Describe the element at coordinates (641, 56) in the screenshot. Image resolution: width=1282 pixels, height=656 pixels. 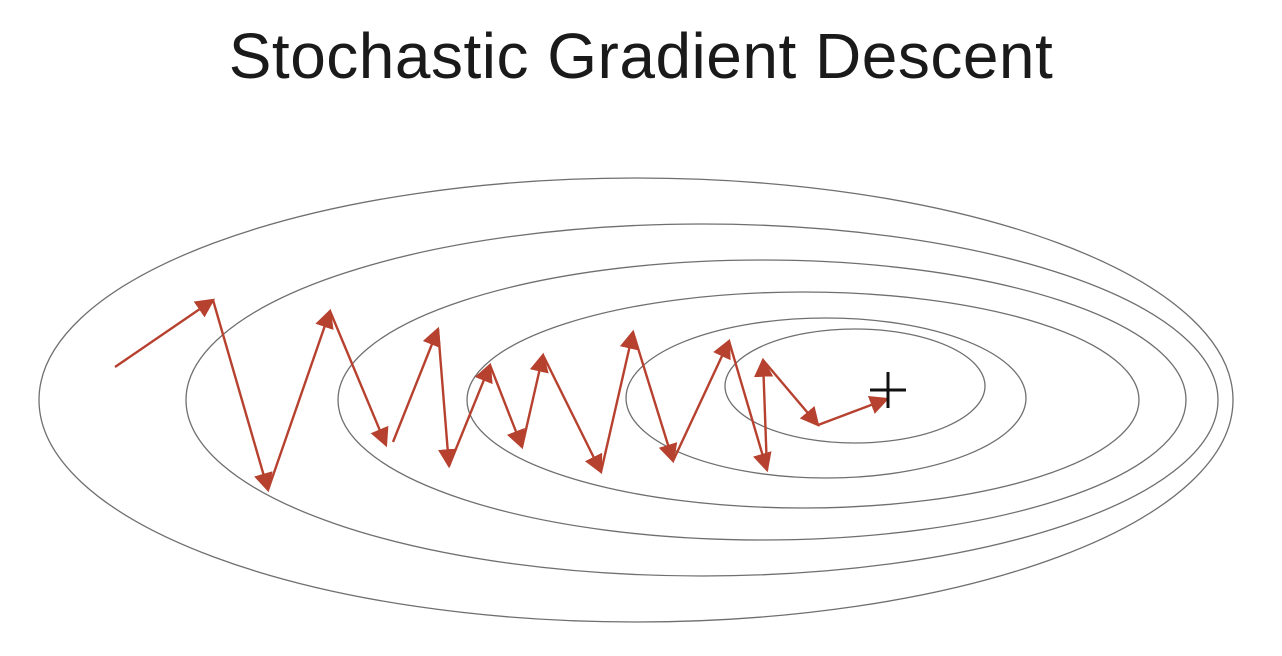
I see `page-title: Stochastic Gradient Descent` at that location.